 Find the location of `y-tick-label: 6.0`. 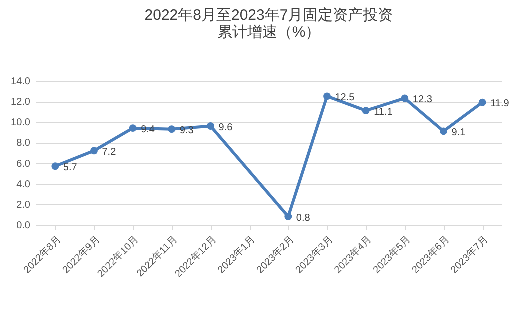

y-tick-label: 6.0 is located at coordinates (23, 164).